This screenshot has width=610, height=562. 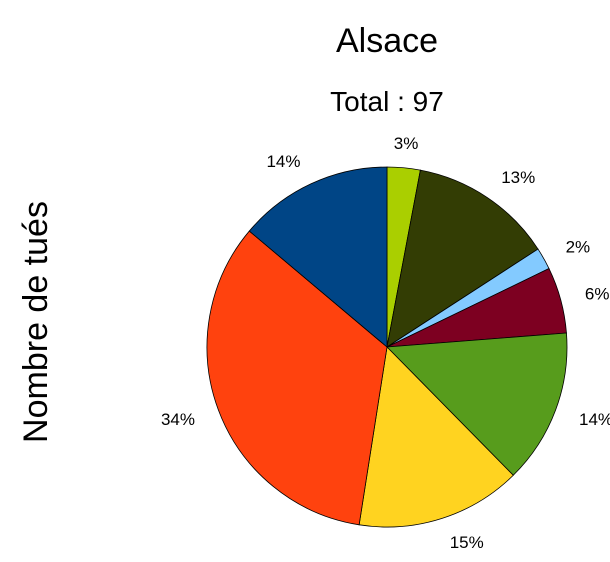 What do you see at coordinates (387, 101) in the screenshot?
I see `chart-subtitle: Total : 97` at bounding box center [387, 101].